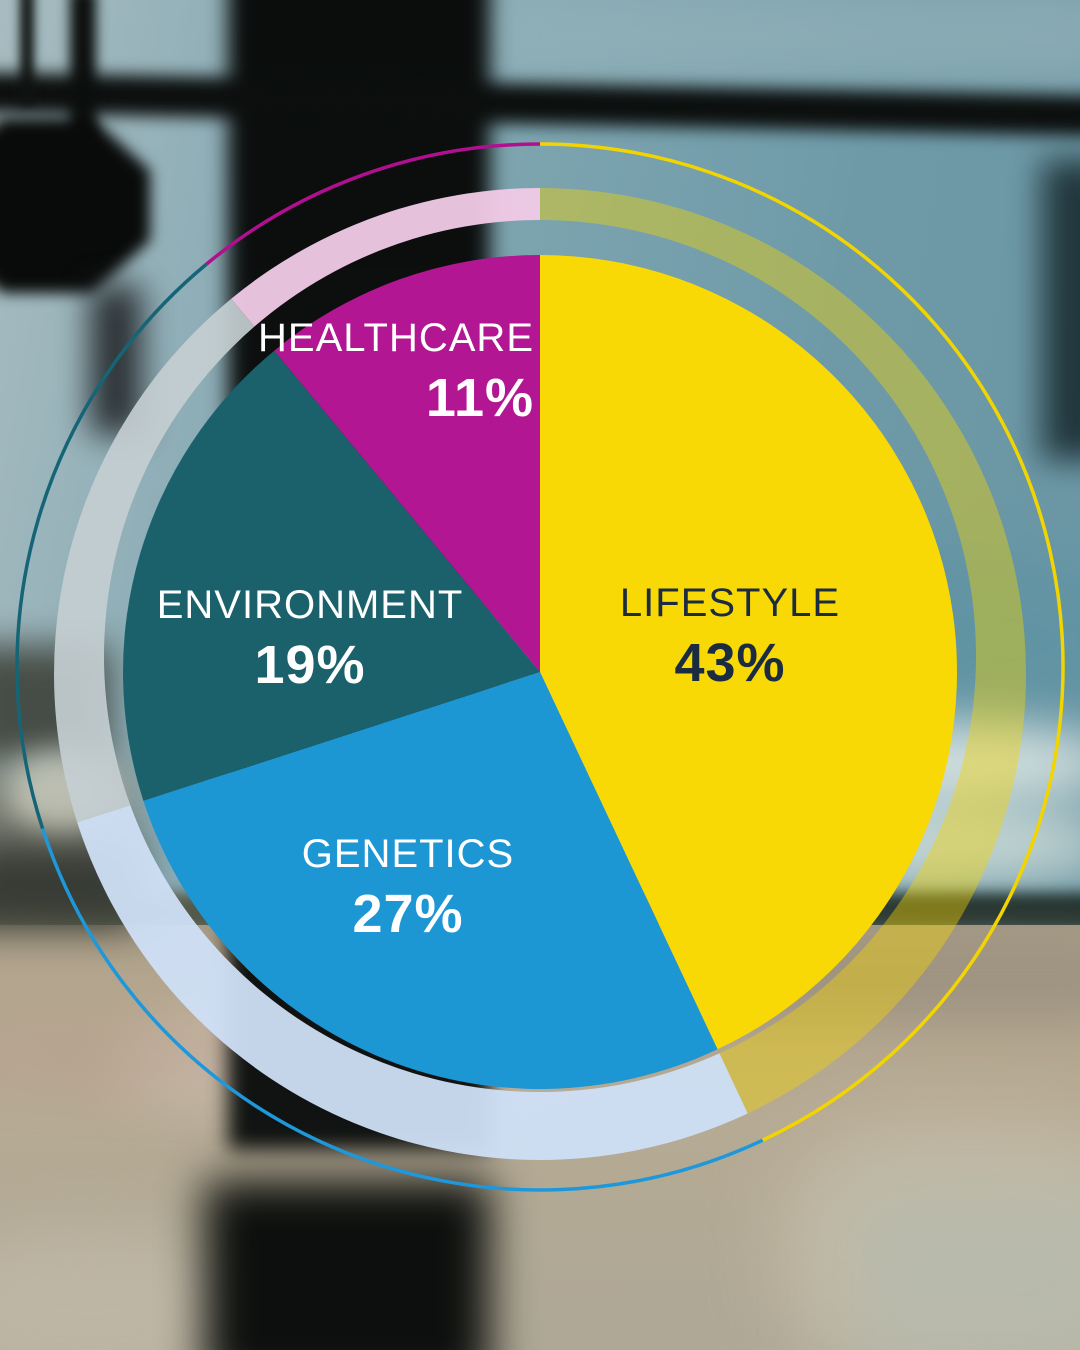 This screenshot has width=1080, height=1350. Describe the element at coordinates (730, 663) in the screenshot. I see `segment-value: 43%` at that location.